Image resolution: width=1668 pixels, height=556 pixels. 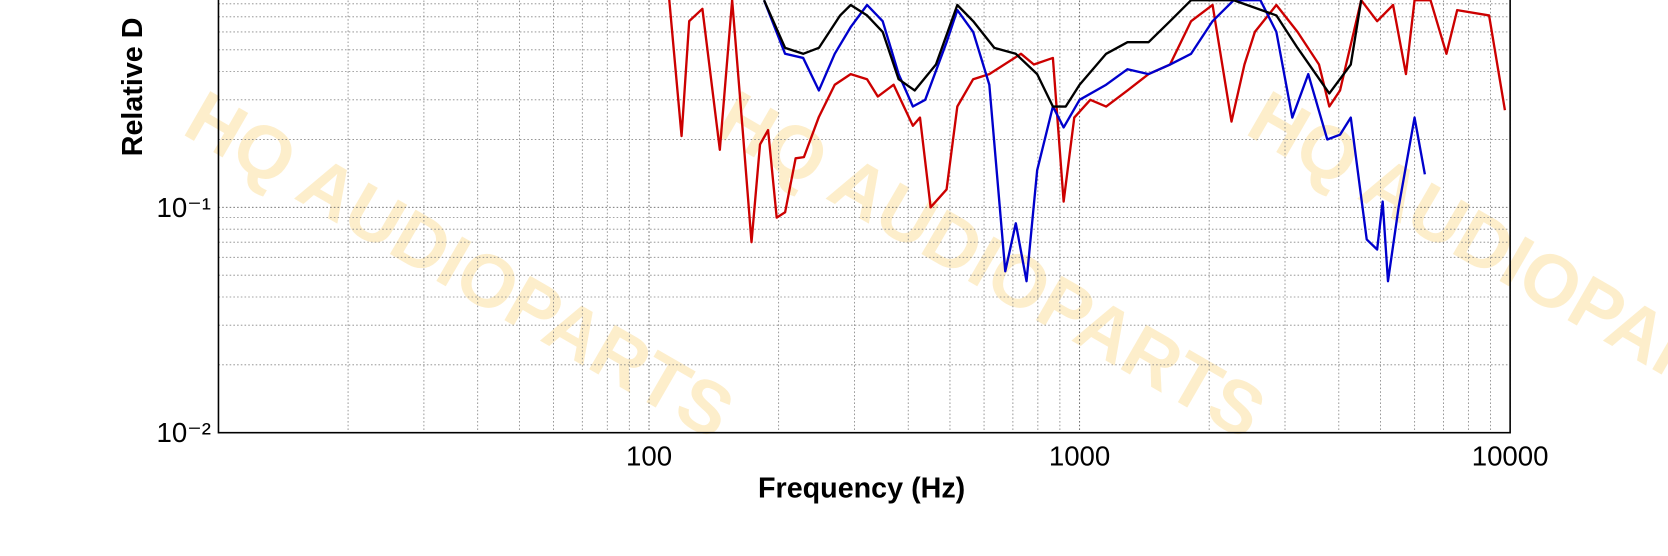 What do you see at coordinates (184, 432) in the screenshot?
I see `y-tick-label: 10⁻²` at bounding box center [184, 432].